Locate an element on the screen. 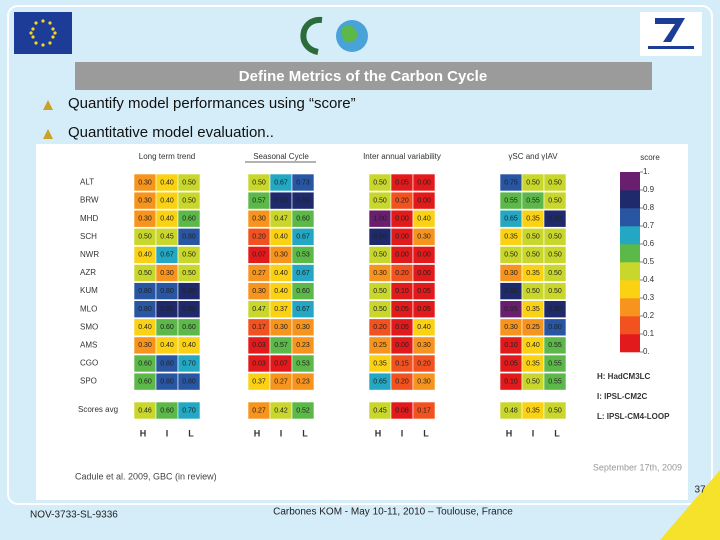  score-value: 0.20 is located at coordinates (424, 363).